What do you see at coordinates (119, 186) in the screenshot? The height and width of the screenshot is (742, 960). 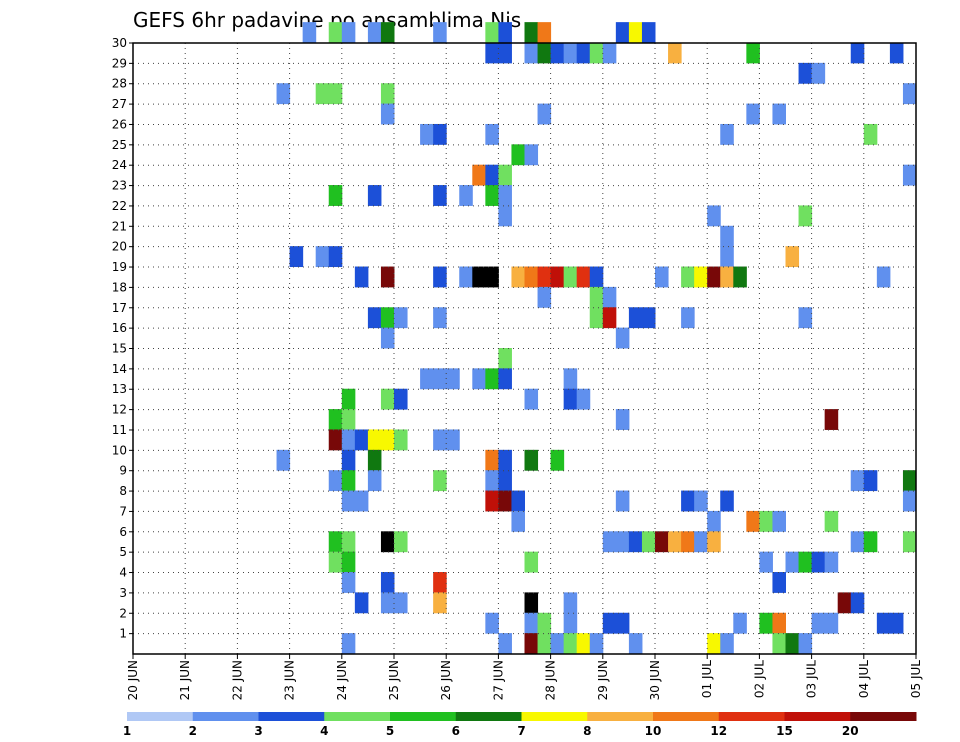 I see `y-tick-label: 23` at bounding box center [119, 186].